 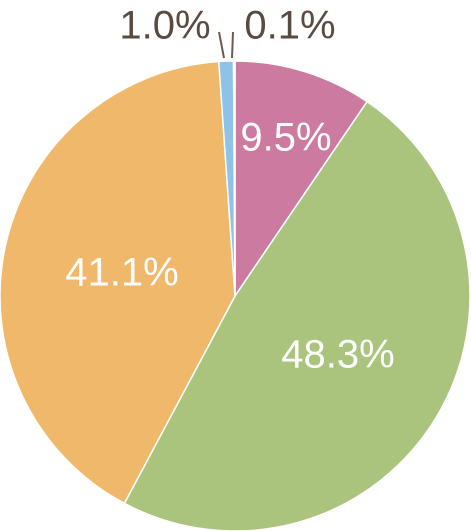 What do you see at coordinates (285, 138) in the screenshot?
I see `value-label: 9.5%` at bounding box center [285, 138].